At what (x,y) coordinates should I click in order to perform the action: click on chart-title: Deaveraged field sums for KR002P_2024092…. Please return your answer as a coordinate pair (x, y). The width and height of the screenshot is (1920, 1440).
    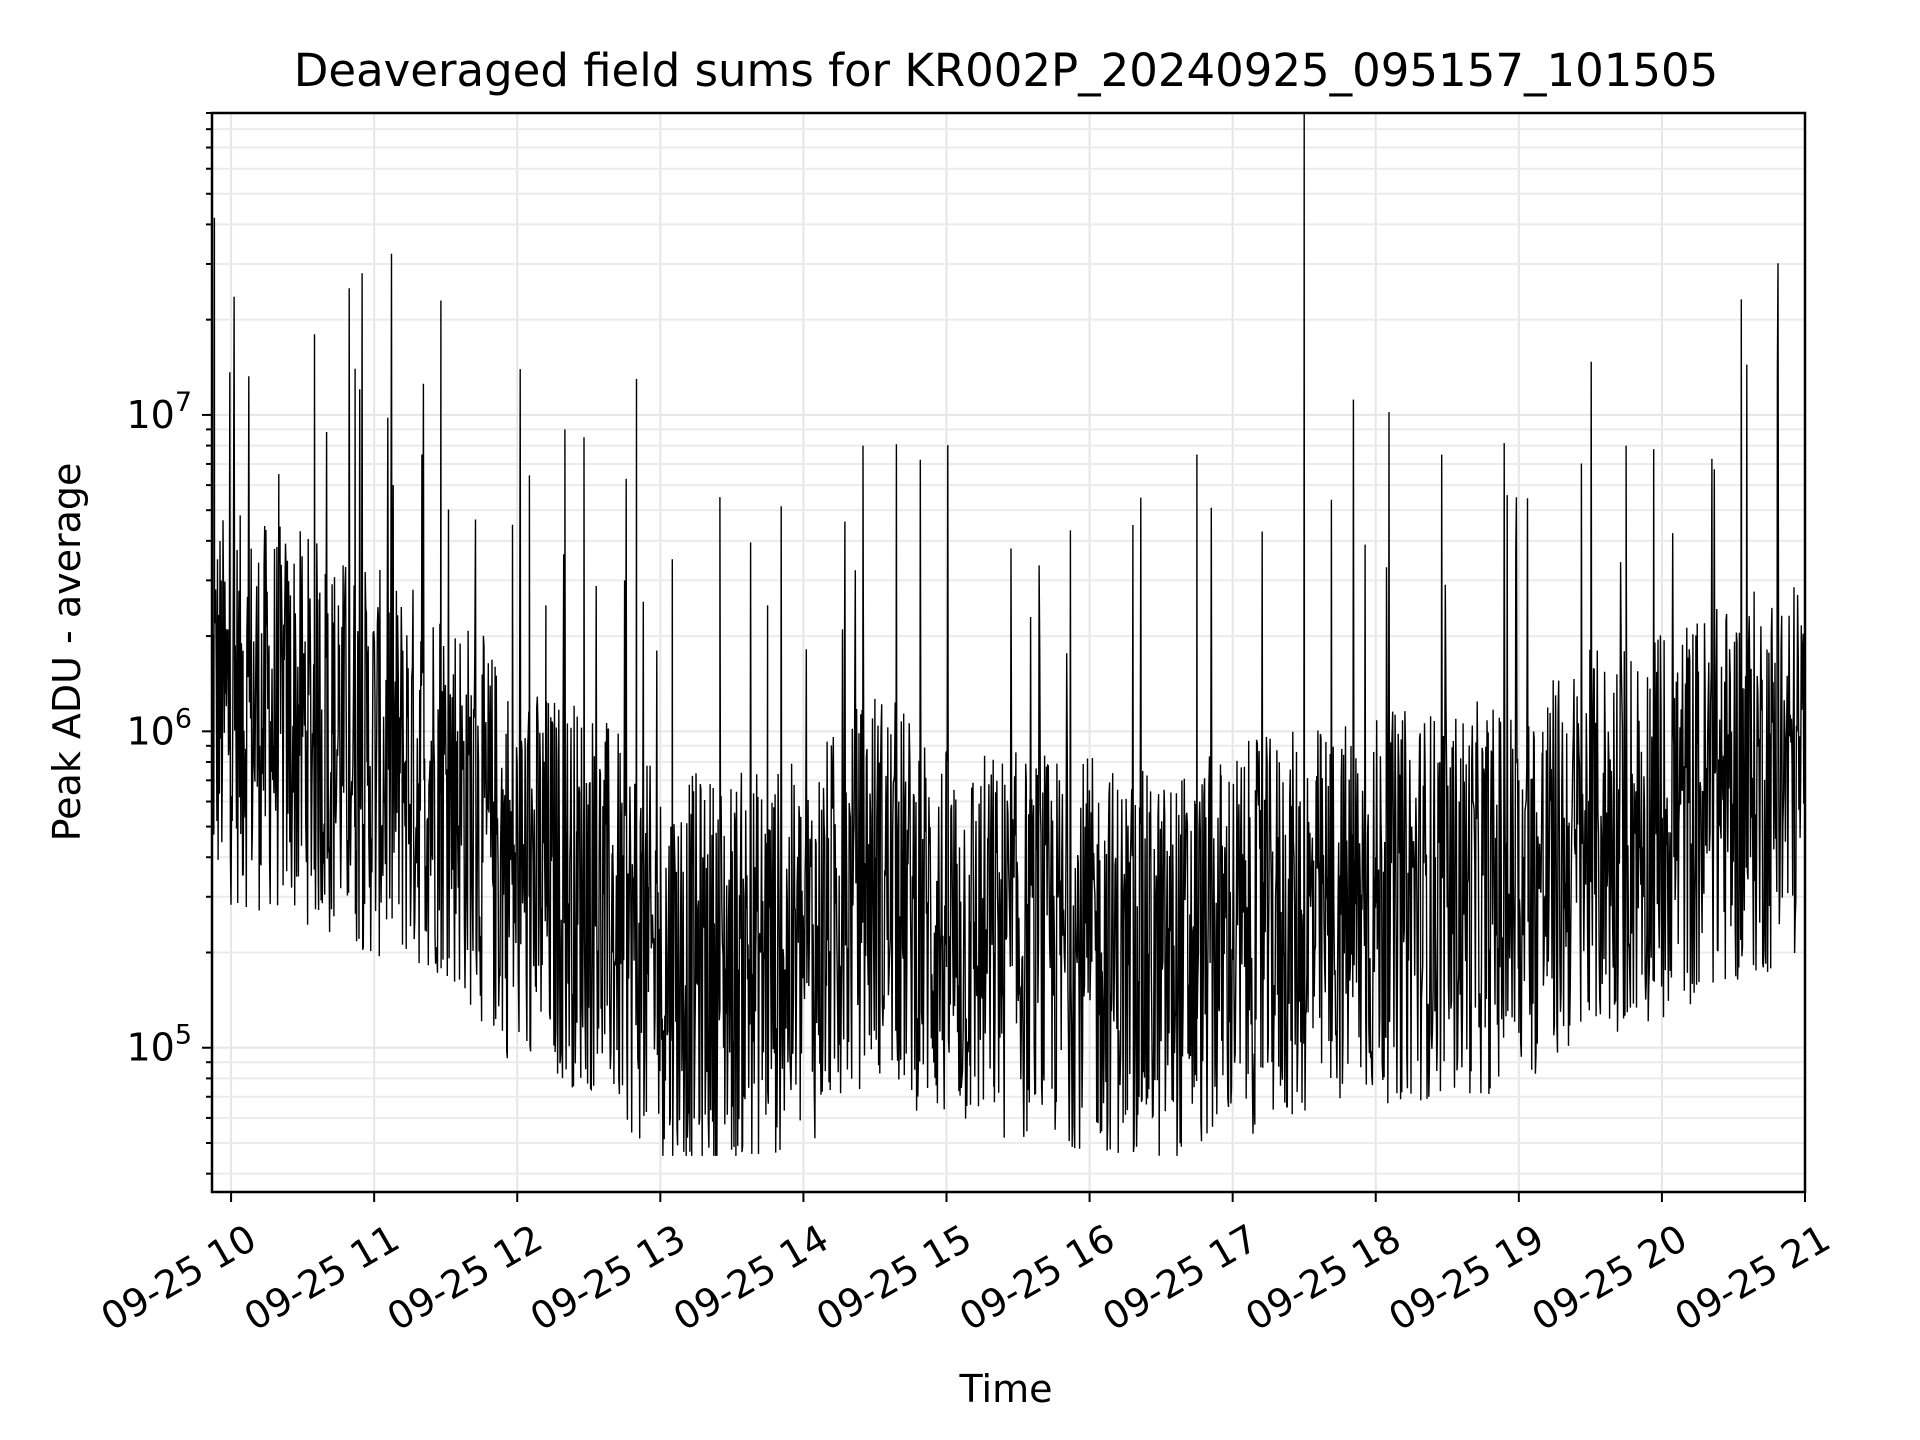
    Looking at the image, I should click on (1006, 70).